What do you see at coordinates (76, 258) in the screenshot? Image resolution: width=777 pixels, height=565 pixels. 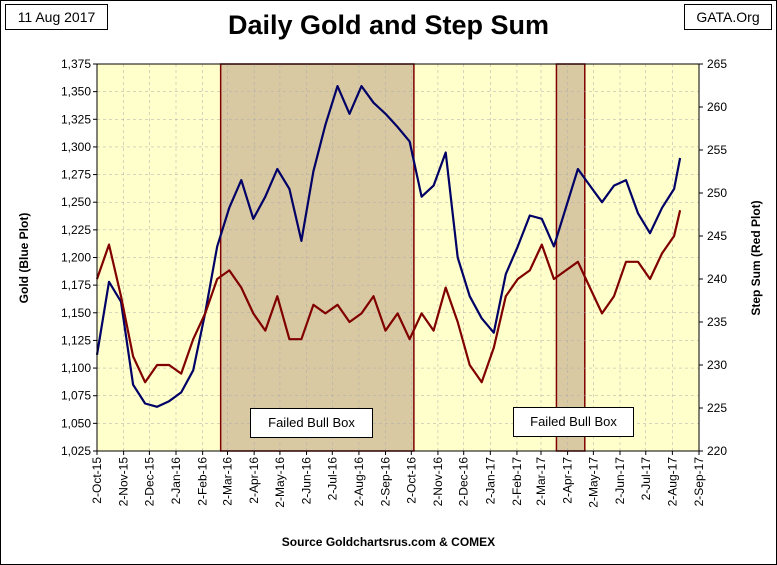 I see `y-left-tick-label: 1,200` at bounding box center [76, 258].